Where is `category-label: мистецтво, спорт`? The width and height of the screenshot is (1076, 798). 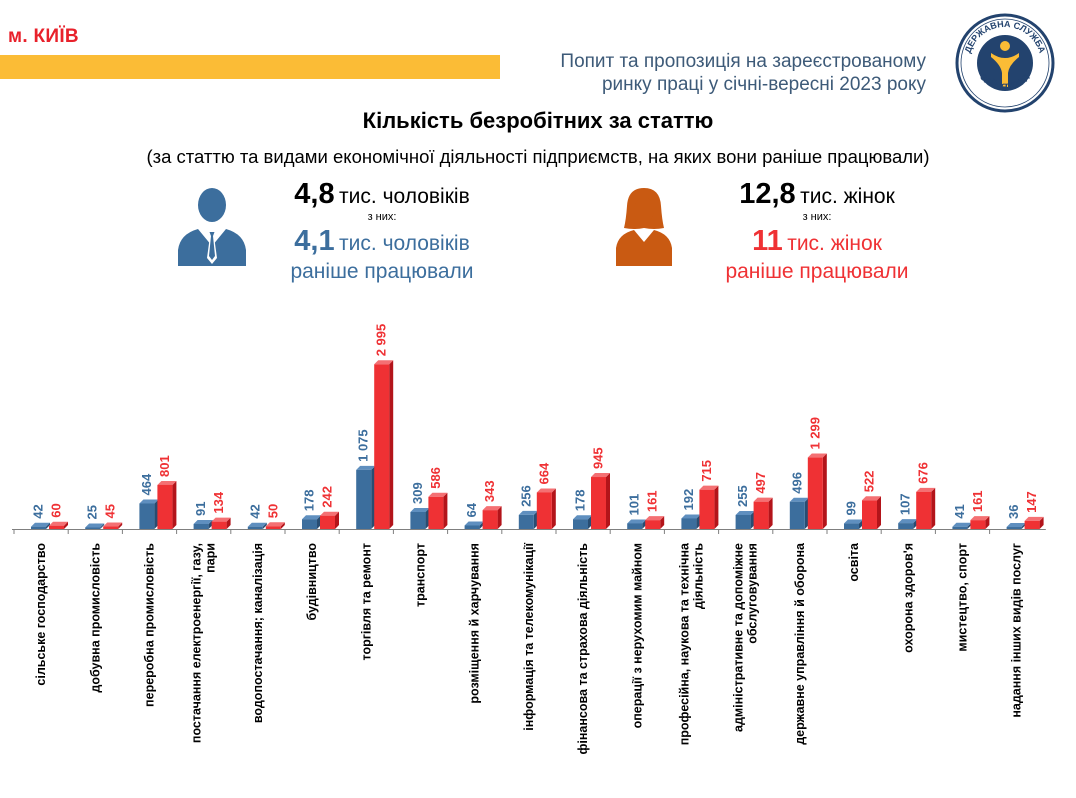
category-label: мистецтво, спорт is located at coordinates (963, 597).